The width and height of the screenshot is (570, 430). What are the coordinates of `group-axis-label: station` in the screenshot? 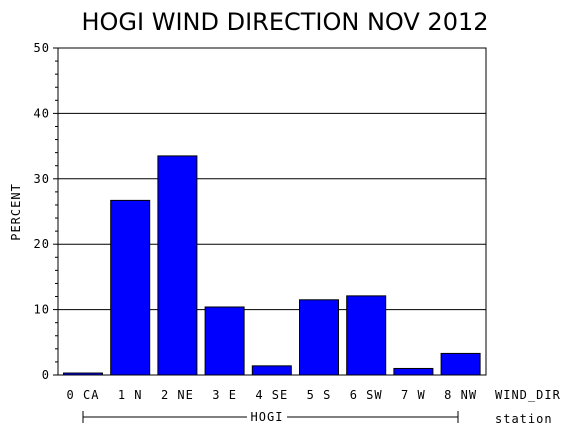 It's located at (524, 419).